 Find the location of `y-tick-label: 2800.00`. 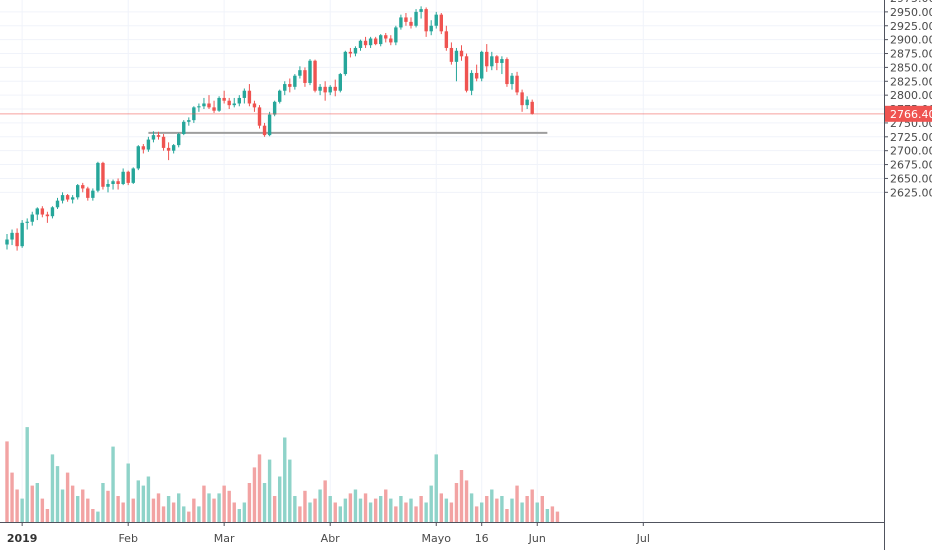

y-tick-label: 2800.00 is located at coordinates (911, 95).